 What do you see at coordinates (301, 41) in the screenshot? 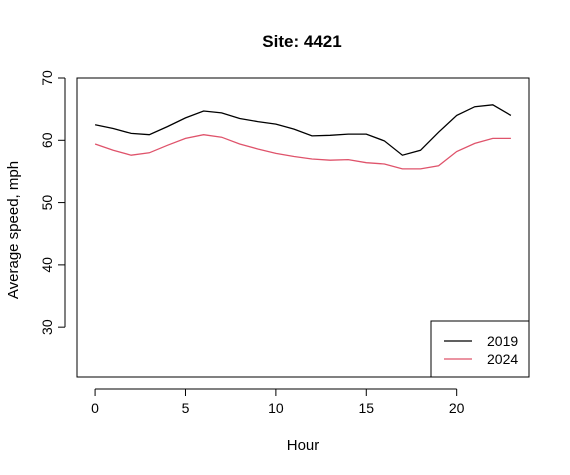
I see `chart-title: Site: 4421` at bounding box center [301, 41].